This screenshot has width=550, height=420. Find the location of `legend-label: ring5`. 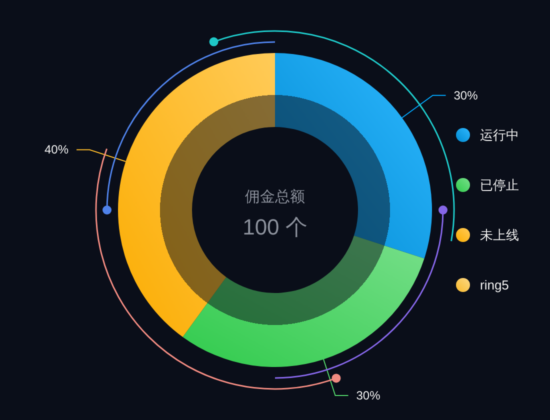

legend-label: ring5 is located at coordinates (494, 285).